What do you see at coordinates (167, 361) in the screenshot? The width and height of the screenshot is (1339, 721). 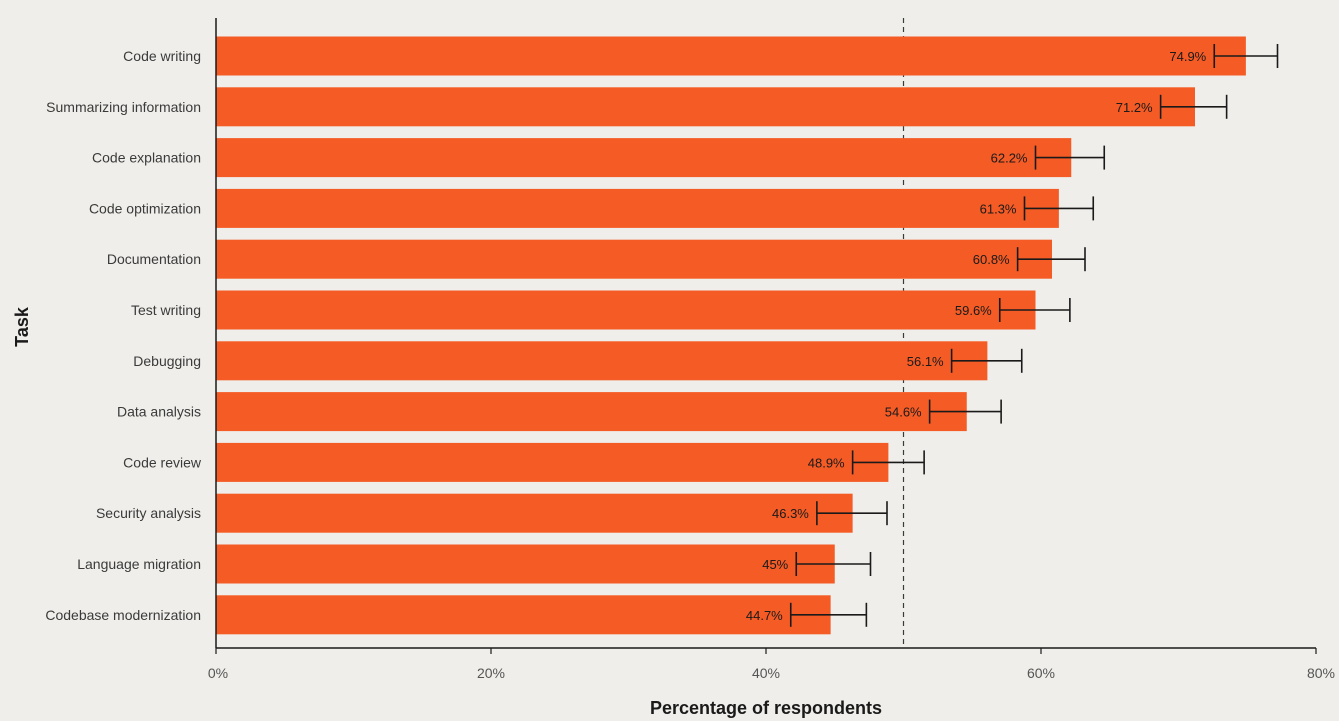 I see `category-label: Debugging` at bounding box center [167, 361].